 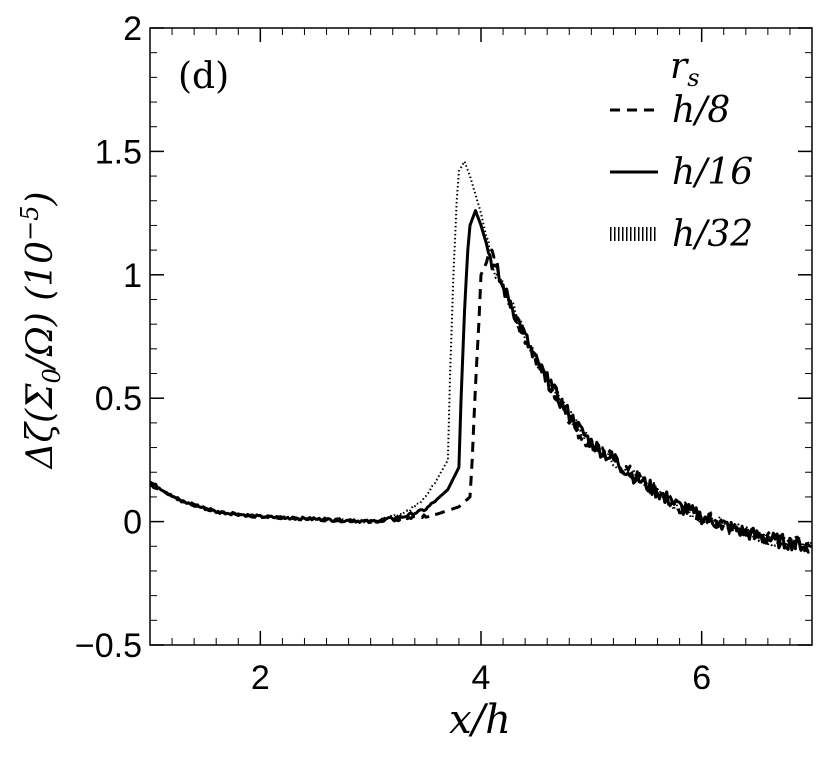 What do you see at coordinates (203, 76) in the screenshot?
I see `panel-label: (d)` at bounding box center [203, 76].